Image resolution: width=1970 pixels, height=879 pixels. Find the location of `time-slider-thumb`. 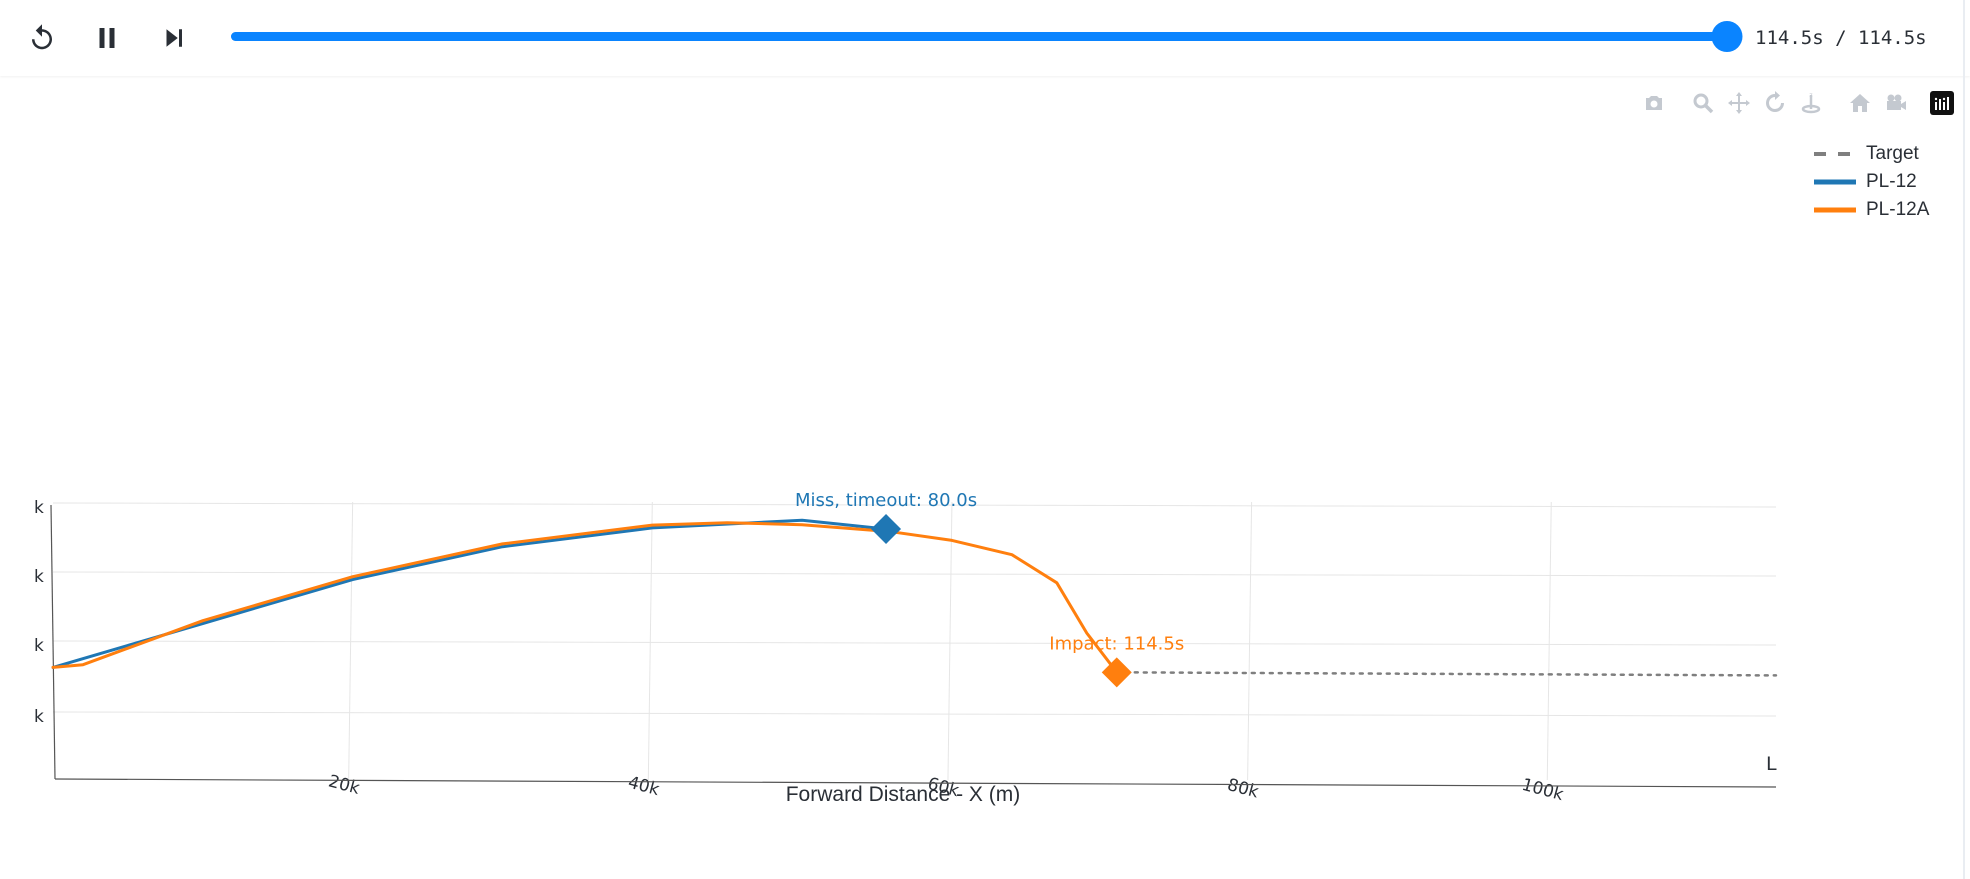

time-slider-thumb is located at coordinates (1727, 36).